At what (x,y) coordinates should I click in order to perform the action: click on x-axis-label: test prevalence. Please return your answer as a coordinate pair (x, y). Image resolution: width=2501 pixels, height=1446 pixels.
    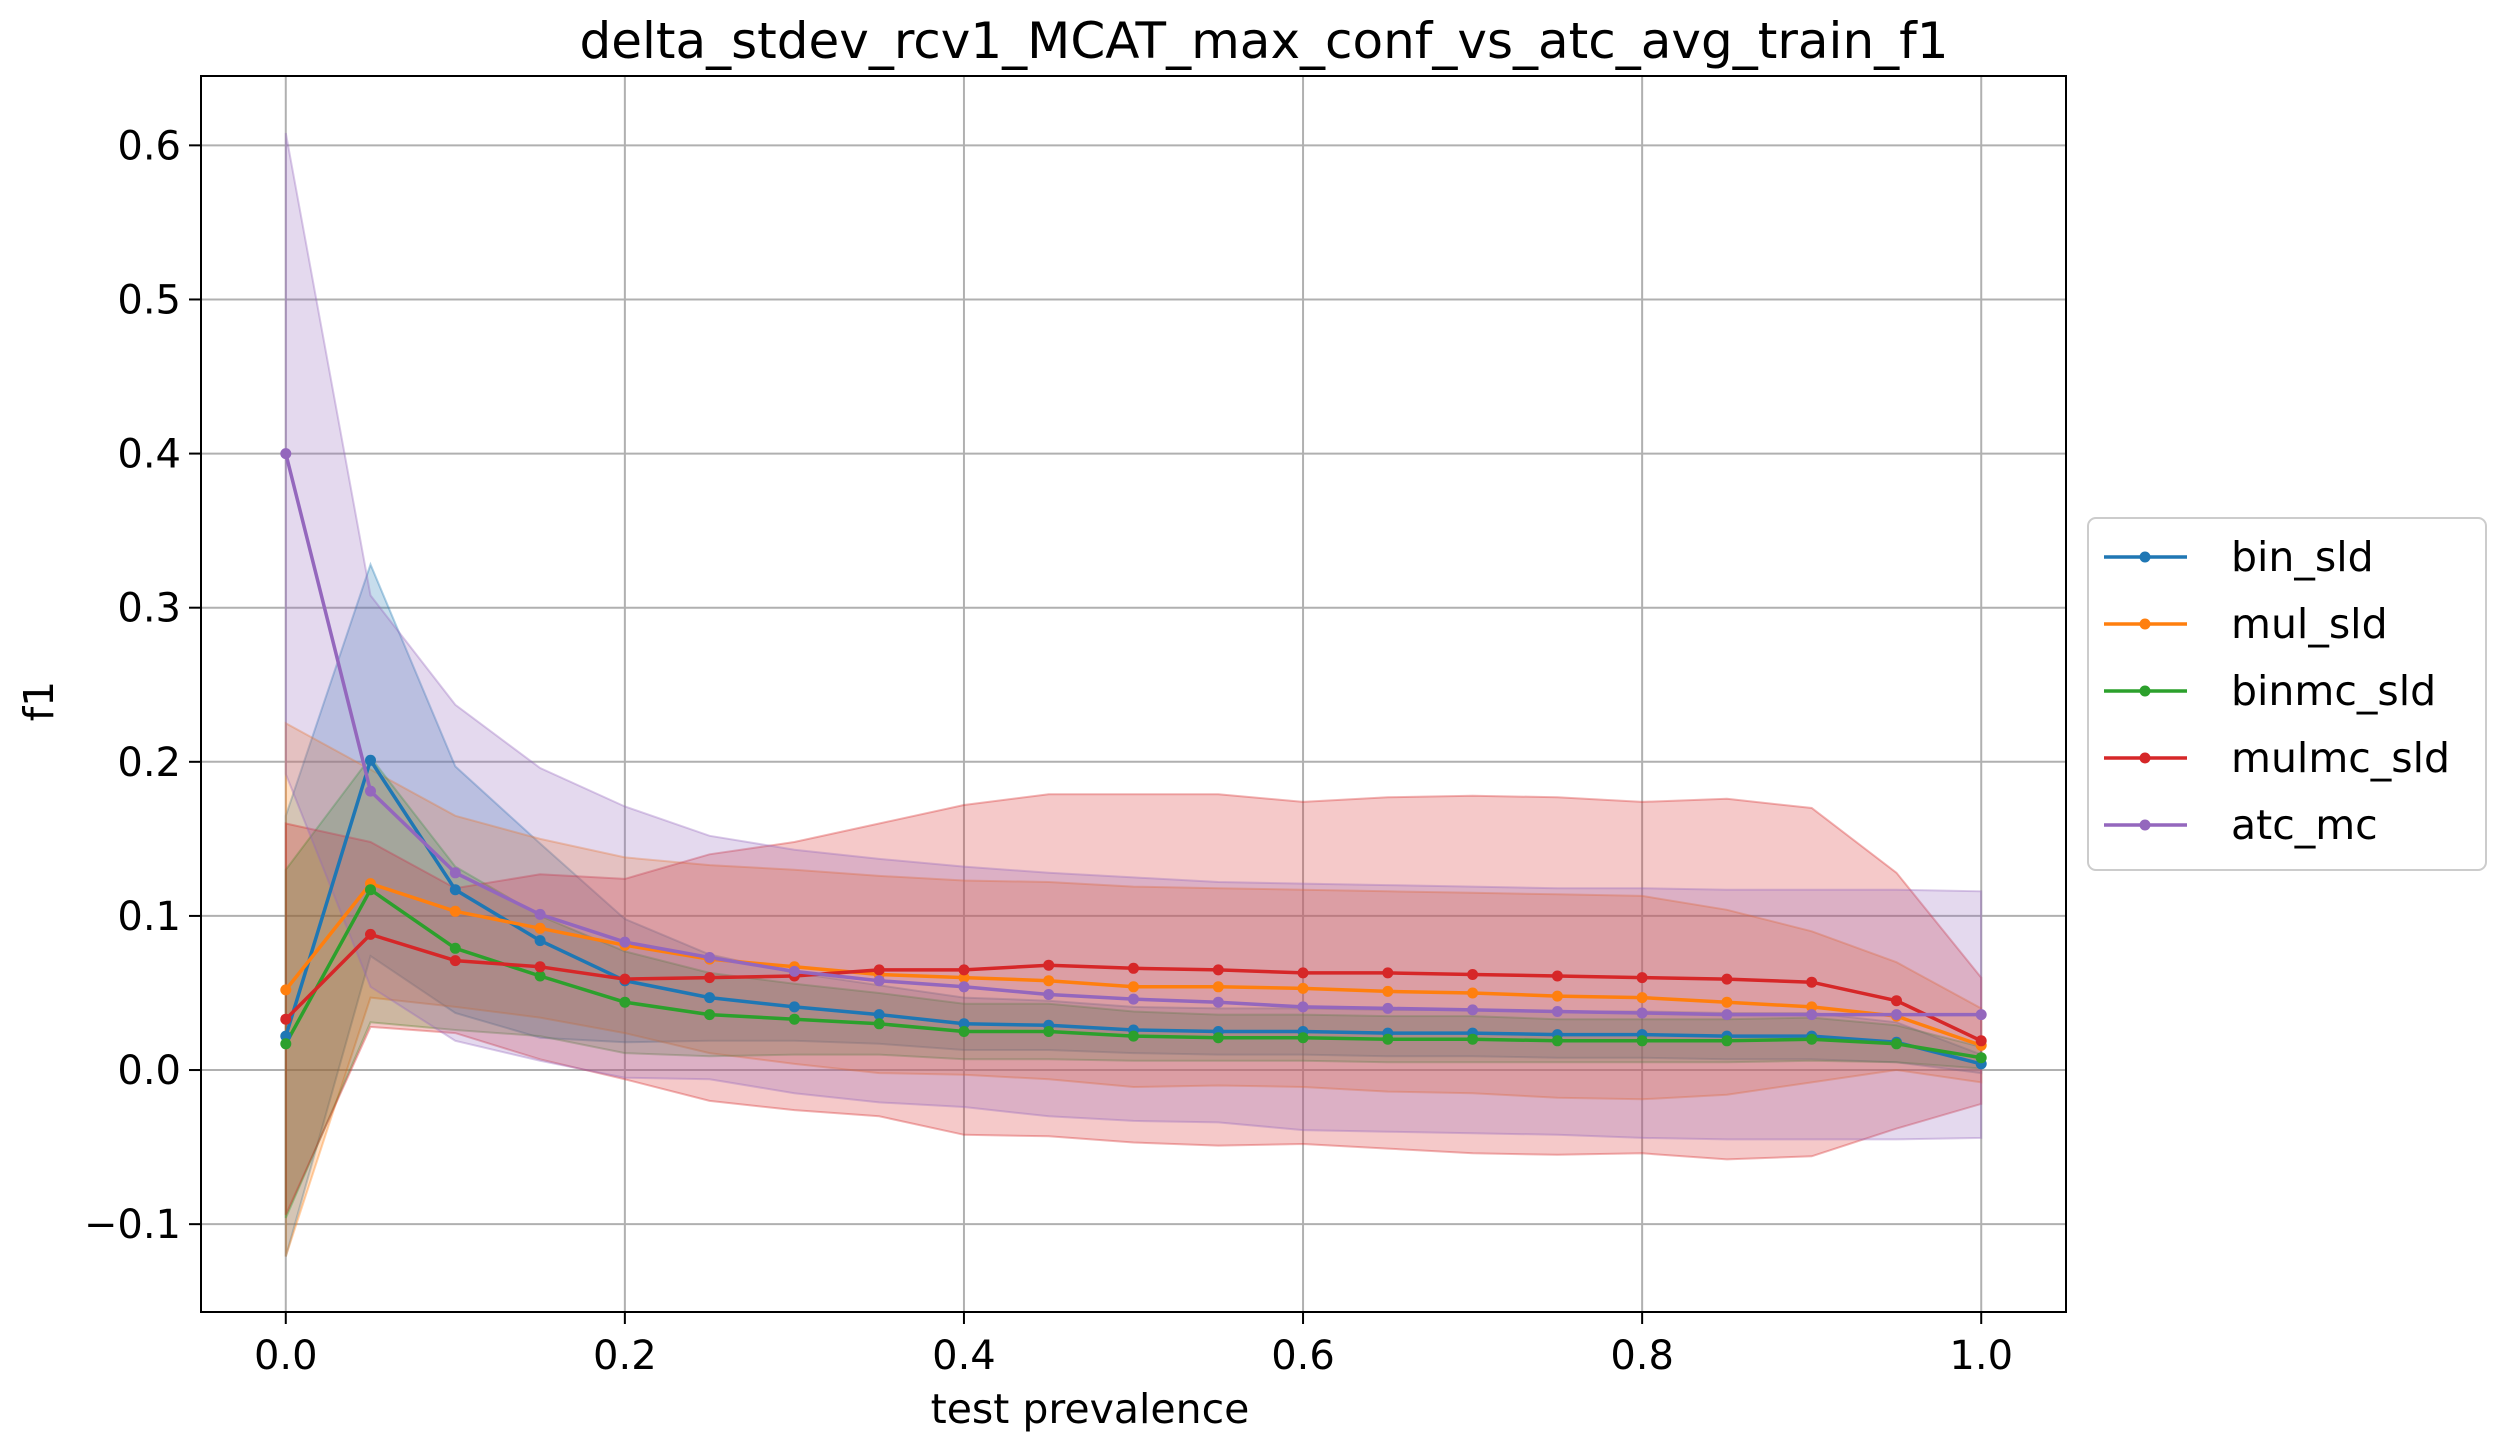
    Looking at the image, I should click on (1090, 1409).